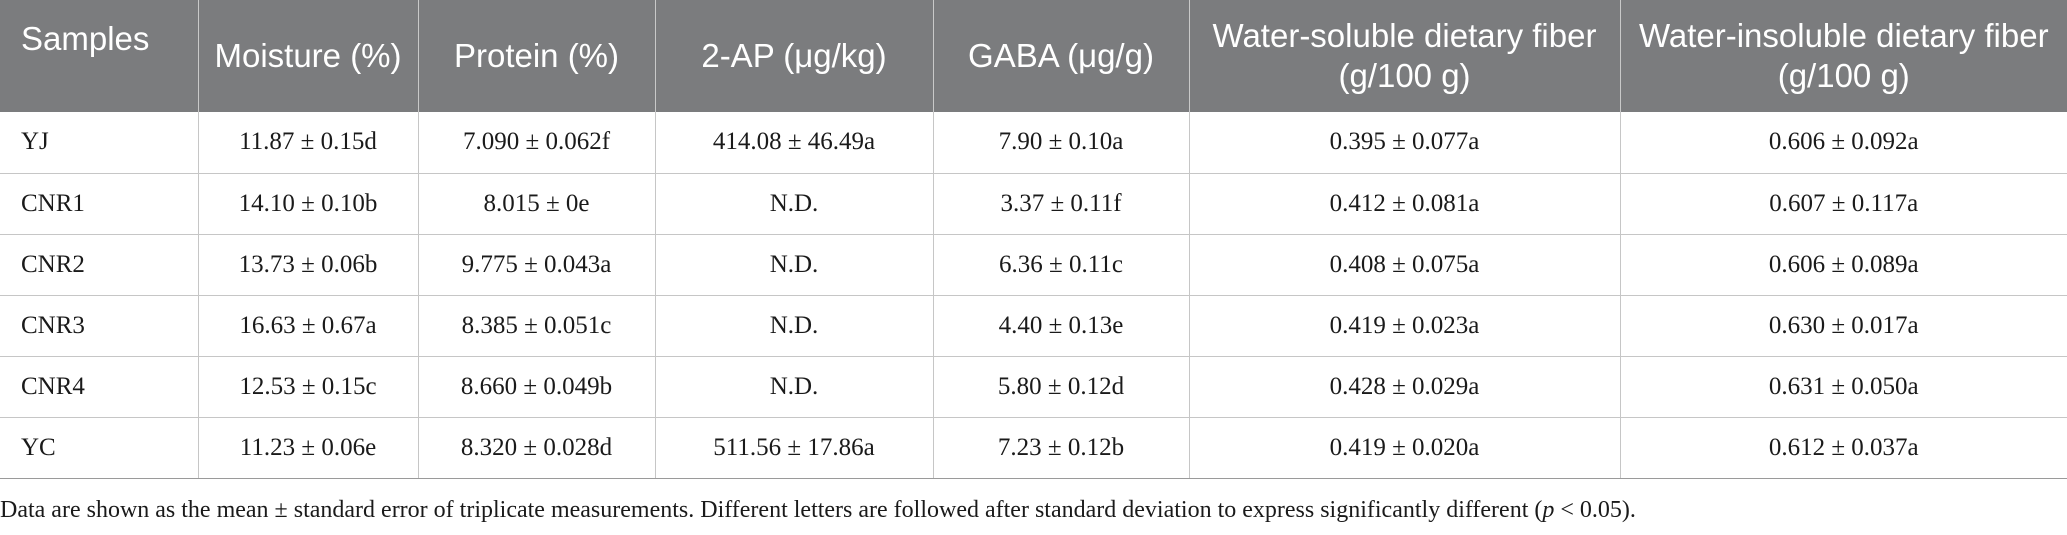 Image resolution: width=2067 pixels, height=535 pixels. I want to click on cell-moisture: 11.23 ± 0.06e, so click(308, 448).